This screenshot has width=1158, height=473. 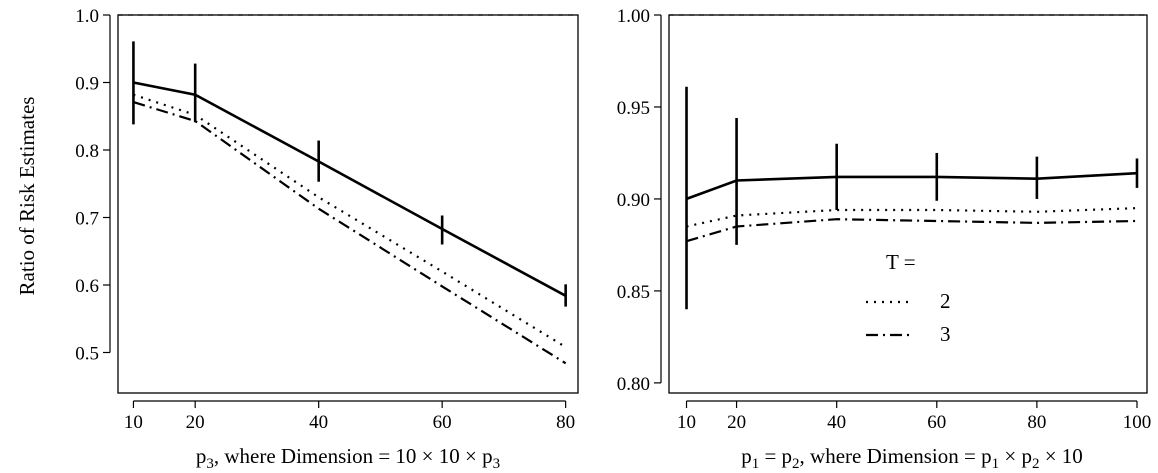 What do you see at coordinates (87, 16) in the screenshot?
I see `y-tick-label: 1.0` at bounding box center [87, 16].